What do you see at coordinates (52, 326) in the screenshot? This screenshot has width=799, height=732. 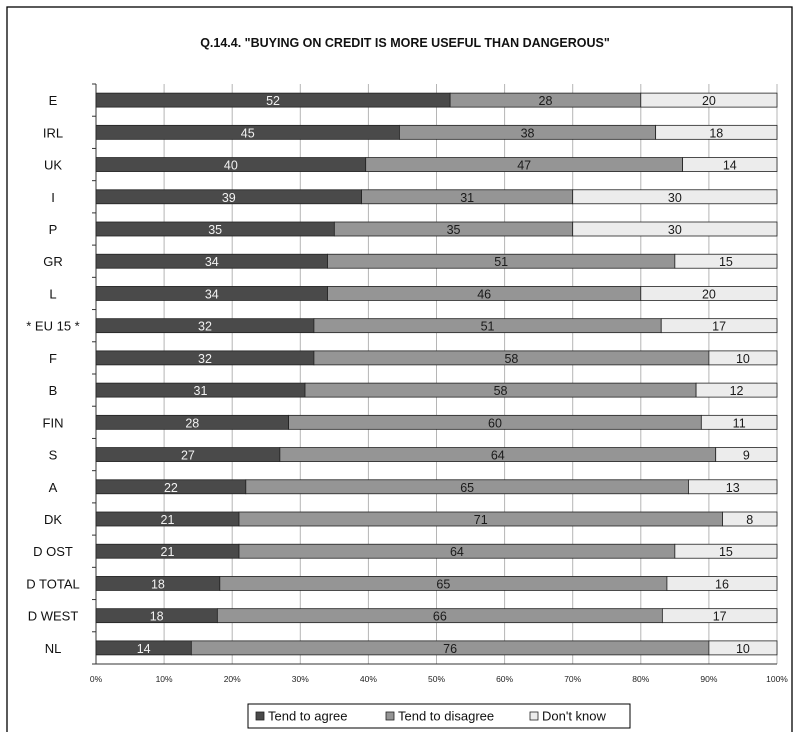 I see `category-label: * EU 15 *` at bounding box center [52, 326].